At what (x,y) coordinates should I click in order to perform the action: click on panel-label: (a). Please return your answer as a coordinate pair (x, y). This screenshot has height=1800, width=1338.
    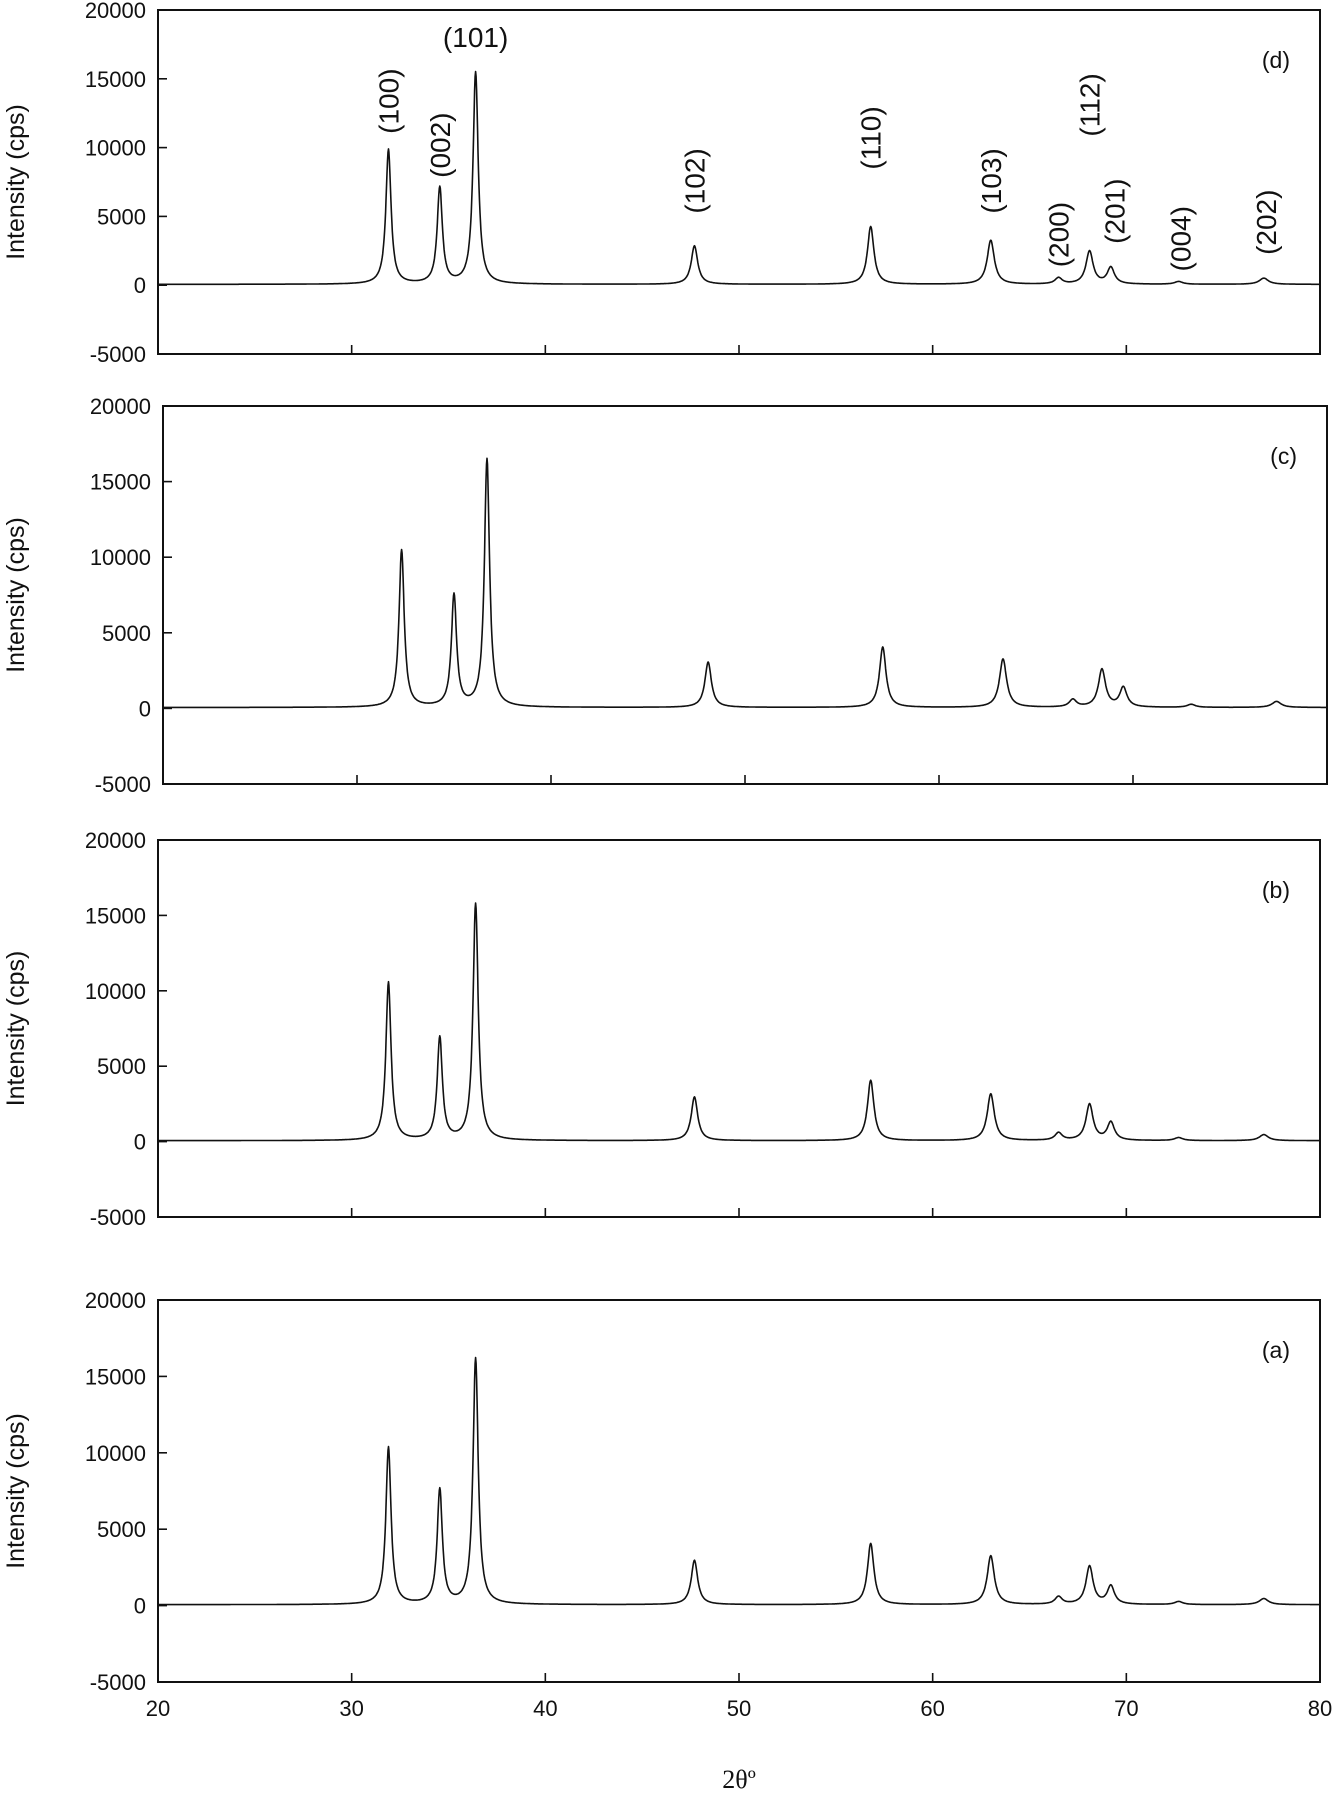
    Looking at the image, I should click on (1276, 1350).